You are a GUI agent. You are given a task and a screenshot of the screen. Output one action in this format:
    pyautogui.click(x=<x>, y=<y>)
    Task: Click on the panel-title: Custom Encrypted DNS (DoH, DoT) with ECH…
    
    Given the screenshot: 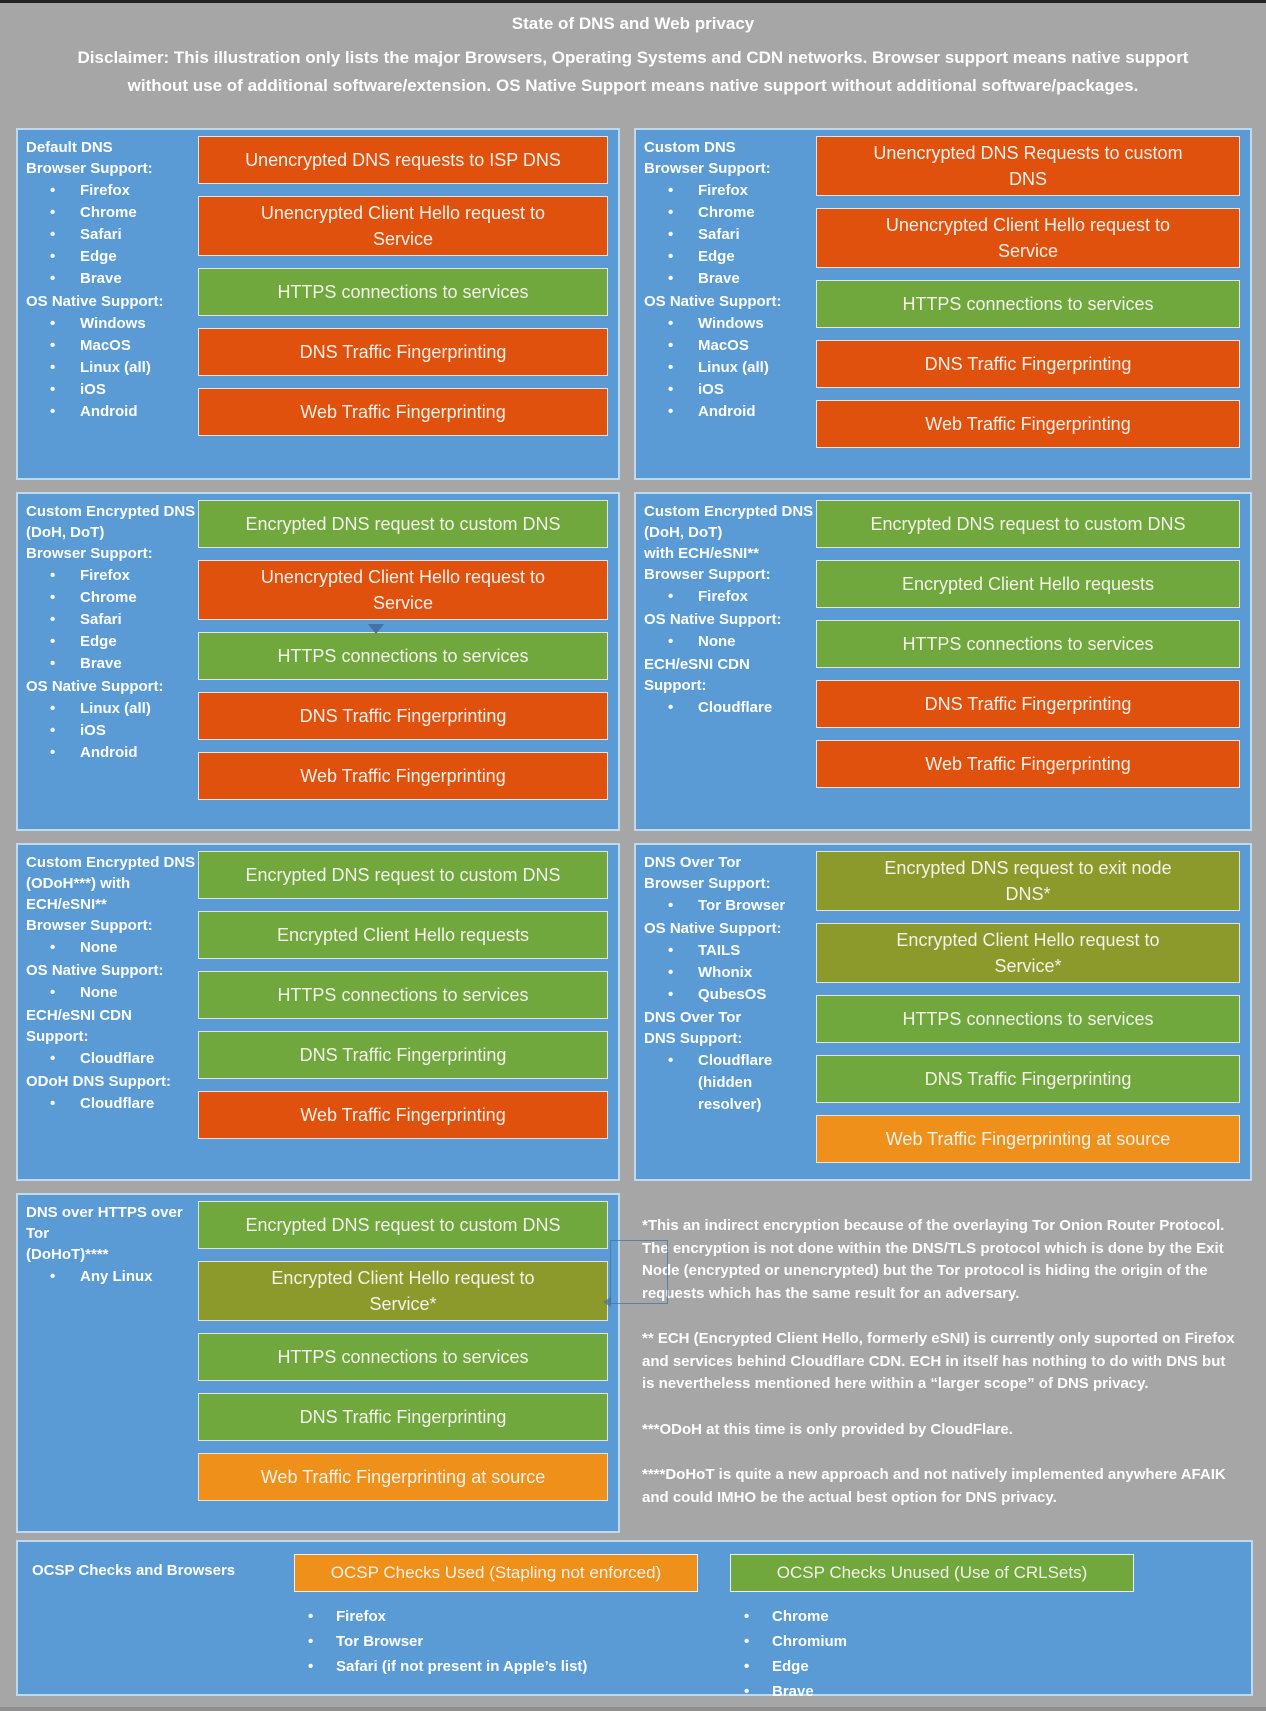 What is the action you would take?
    pyautogui.click(x=729, y=532)
    